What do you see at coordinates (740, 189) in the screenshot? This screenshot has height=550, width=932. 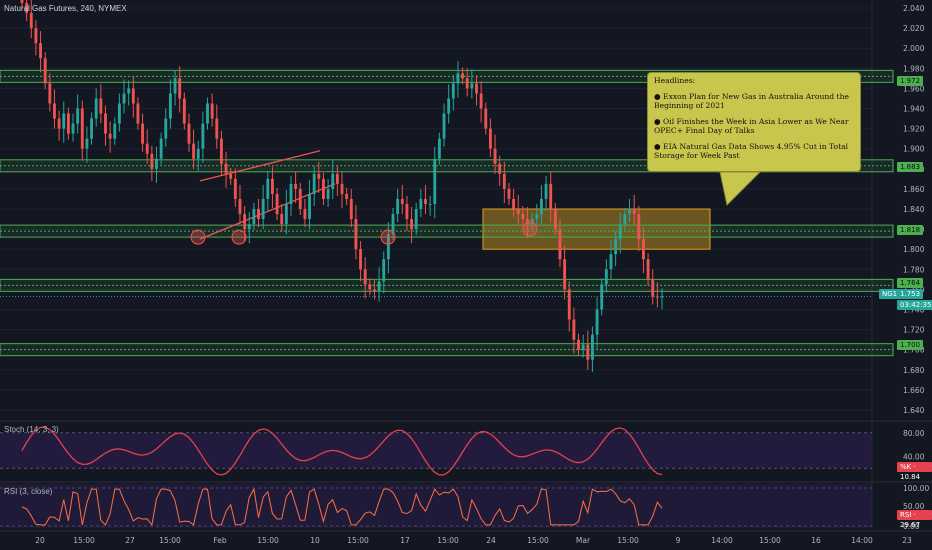 I see `headlines-pointer` at bounding box center [740, 189].